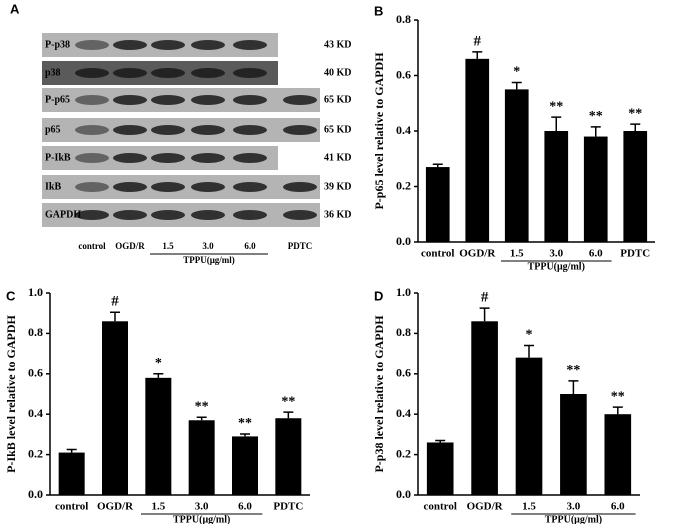  Describe the element at coordinates (338, 157) in the screenshot. I see `size-label: 41 KD` at that location.